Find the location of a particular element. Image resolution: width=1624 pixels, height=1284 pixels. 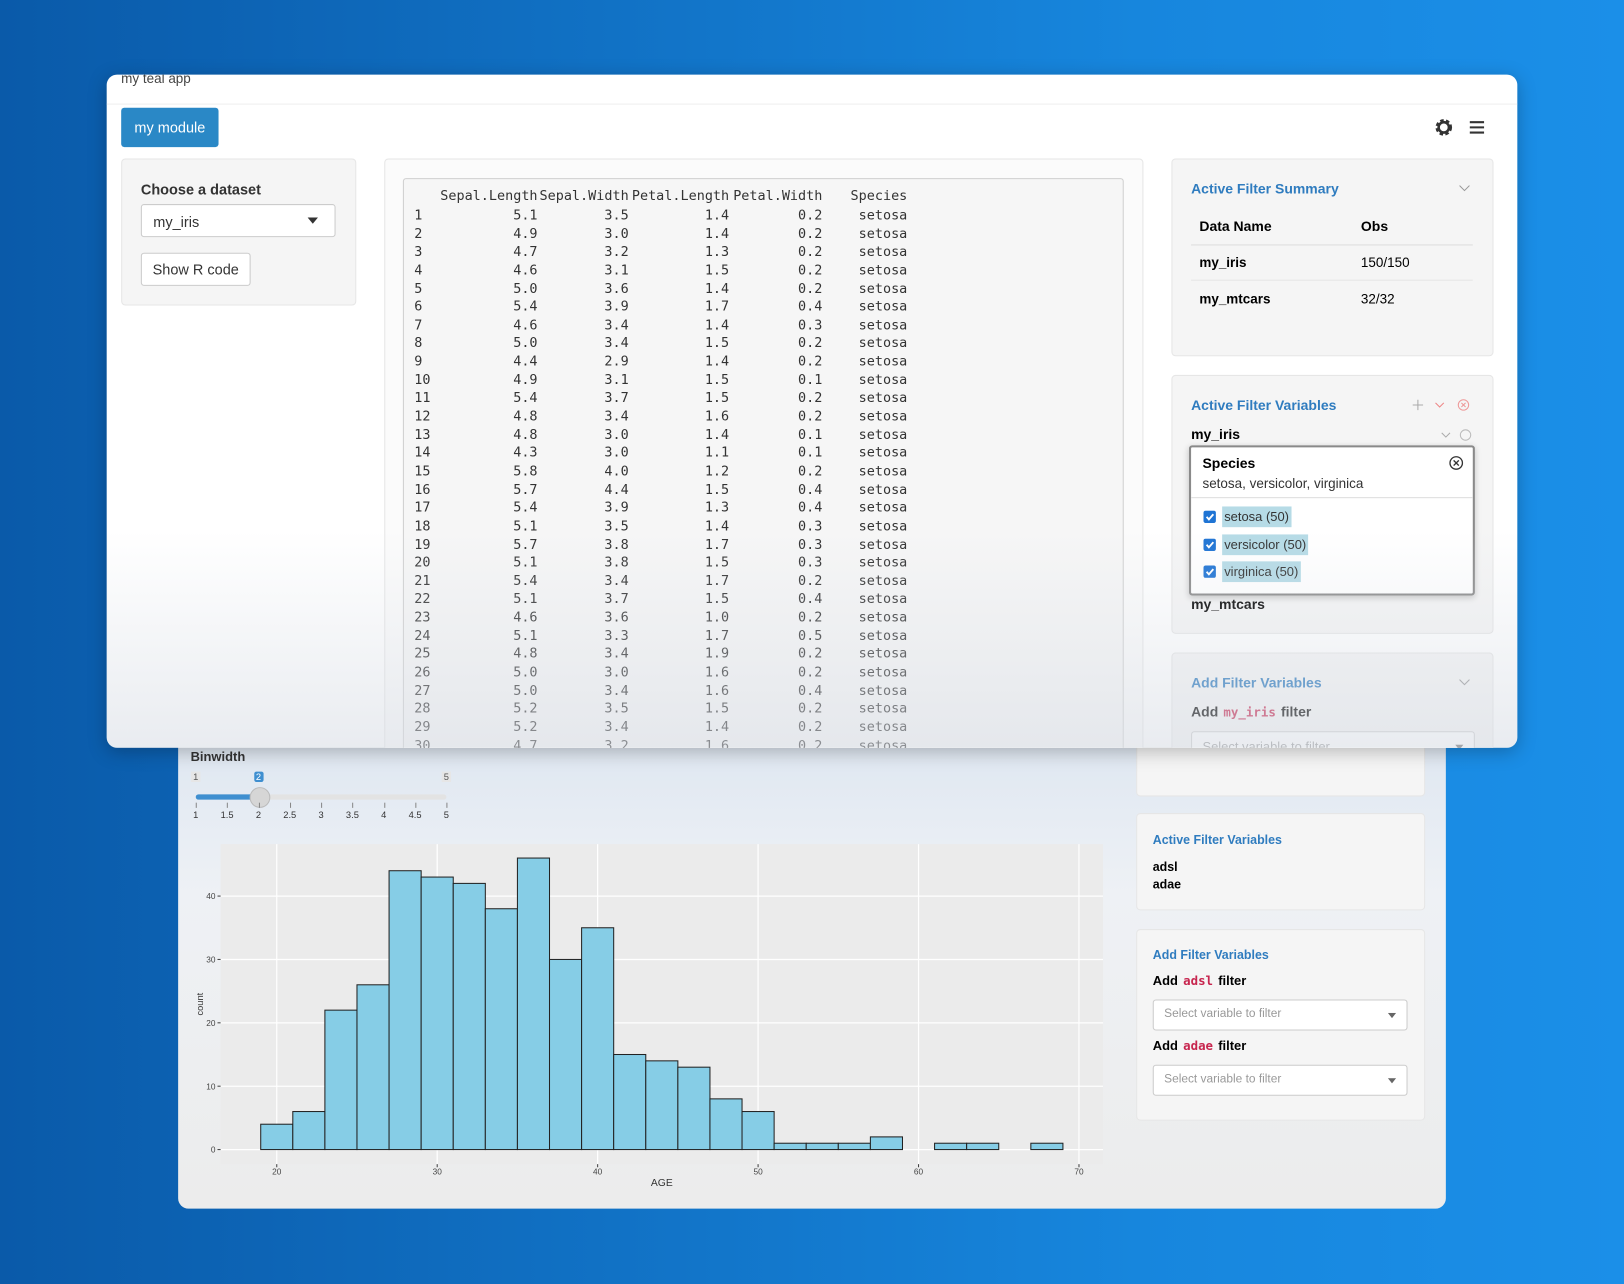

row-number: 18 is located at coordinates (422, 526).